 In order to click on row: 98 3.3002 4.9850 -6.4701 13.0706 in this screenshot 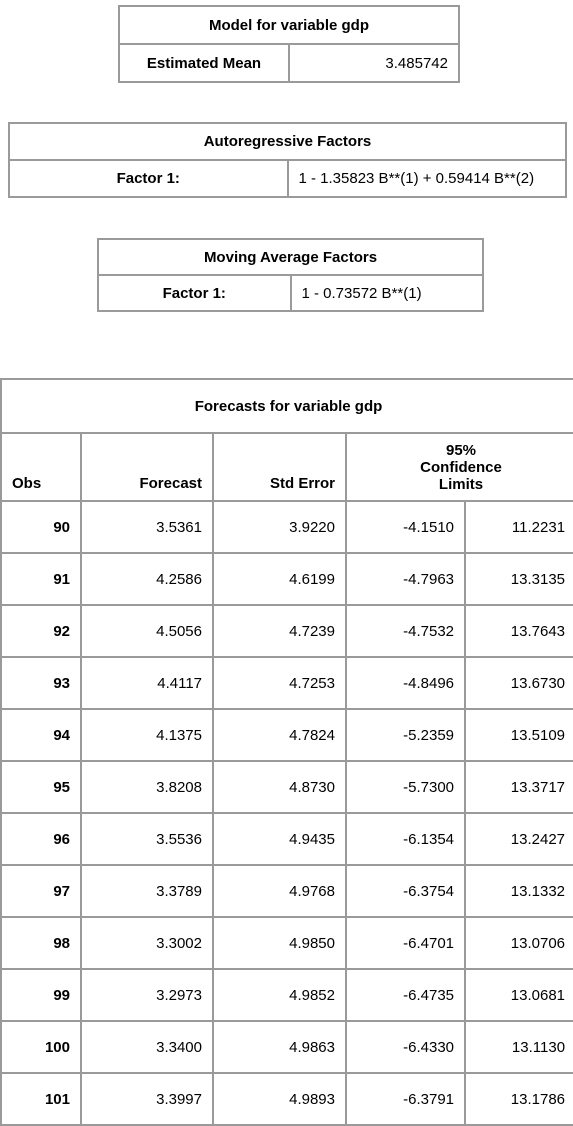, I will do `click(286, 943)`.